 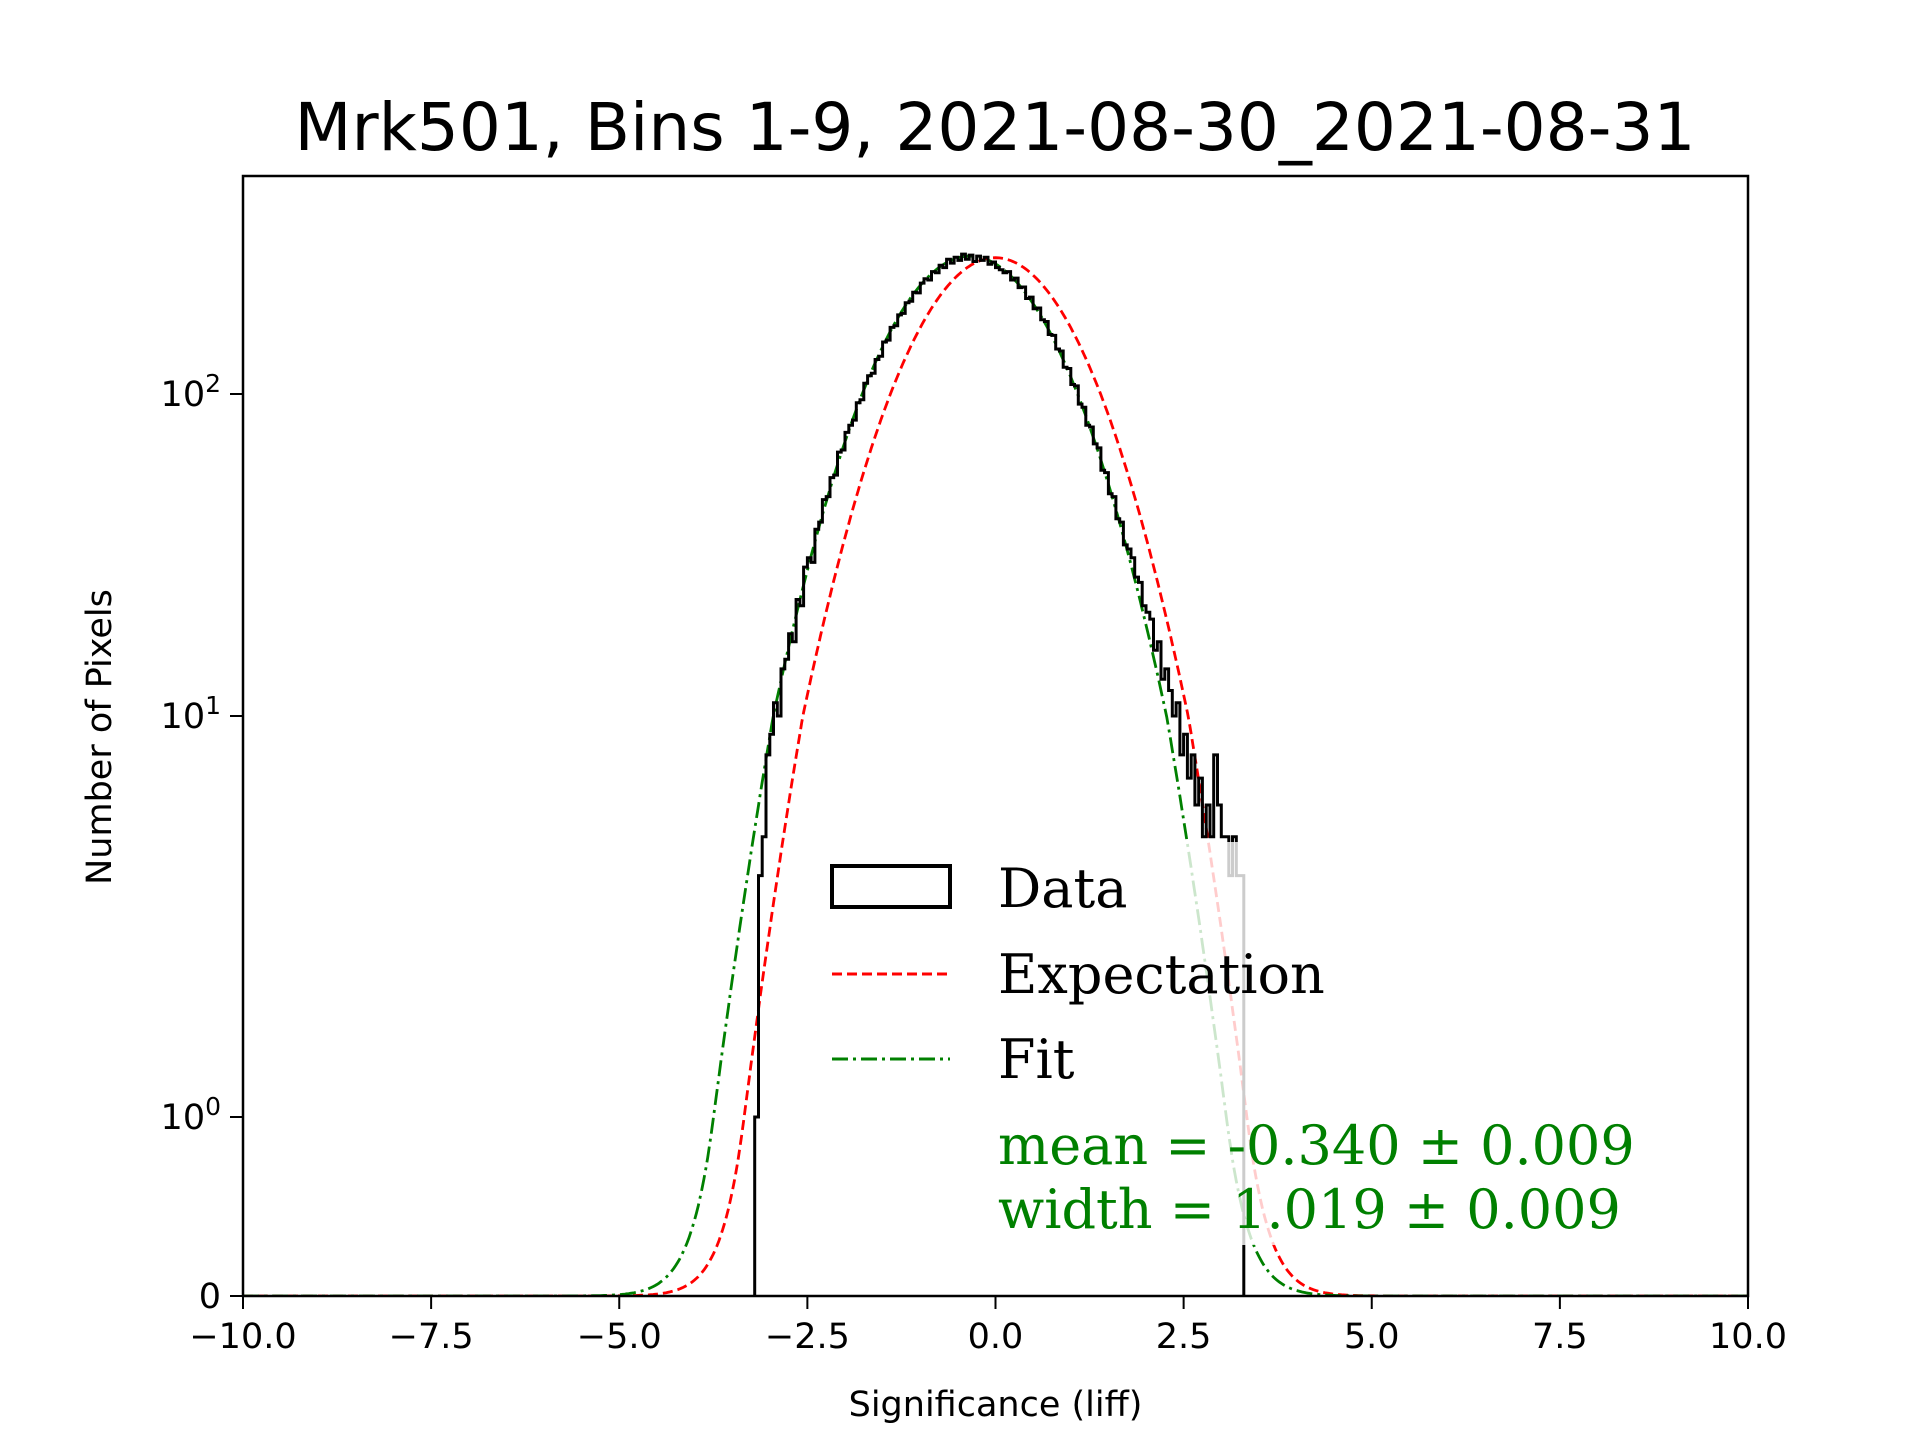 I want to click on y-tick-exponent: 0, so click(x=213, y=1106).